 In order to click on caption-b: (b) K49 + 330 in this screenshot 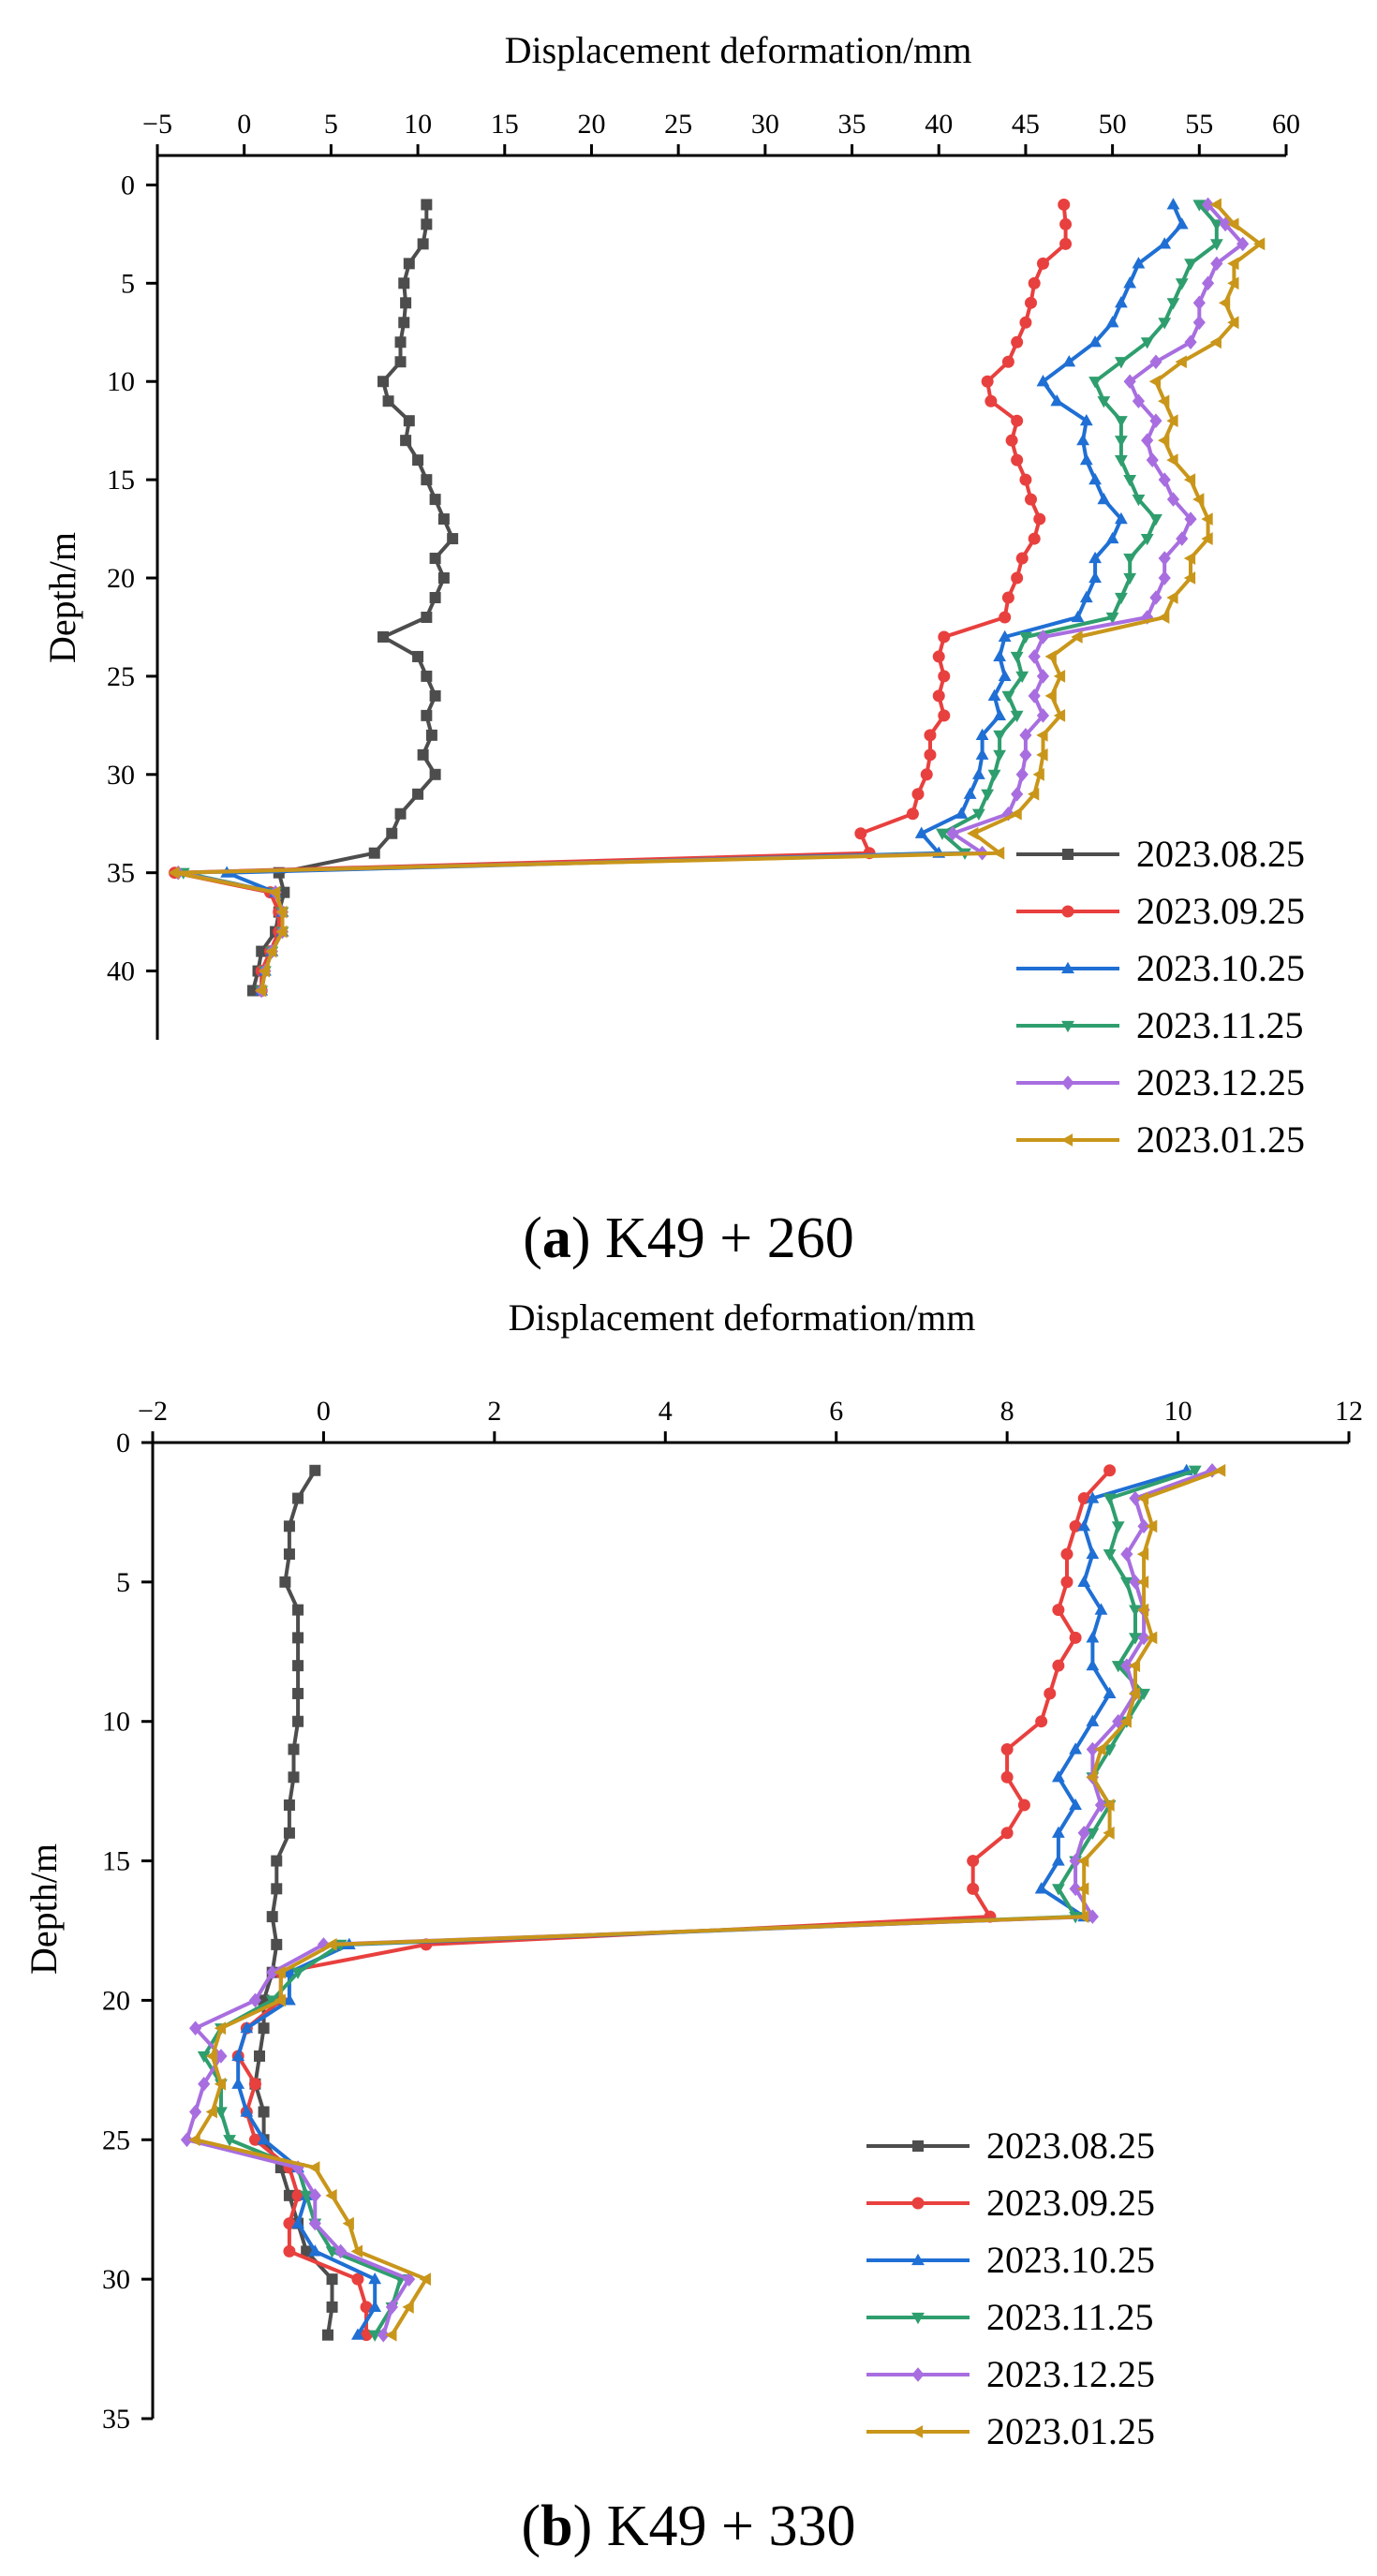, I will do `click(688, 2526)`.